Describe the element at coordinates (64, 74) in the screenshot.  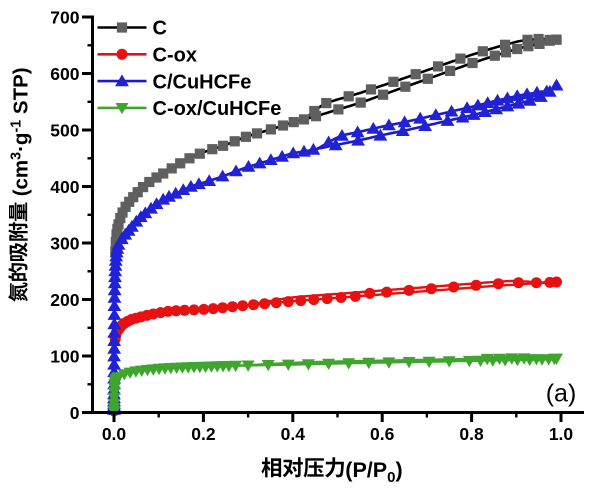
I see `svg-text: 600` at that location.